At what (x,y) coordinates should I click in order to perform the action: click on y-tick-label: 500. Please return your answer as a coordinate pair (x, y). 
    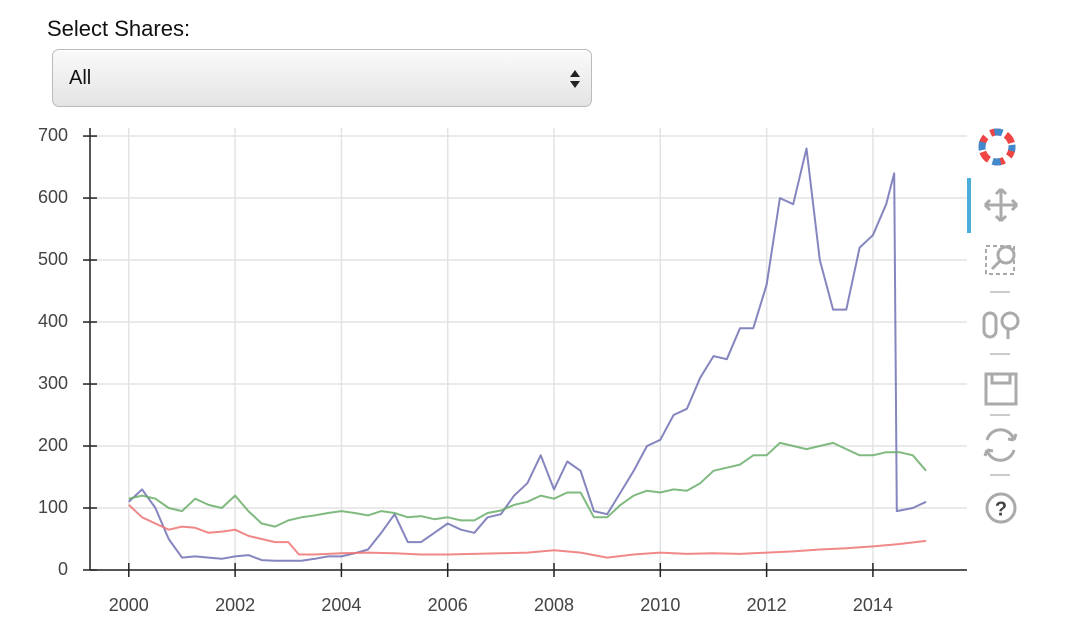
    Looking at the image, I should click on (53, 259).